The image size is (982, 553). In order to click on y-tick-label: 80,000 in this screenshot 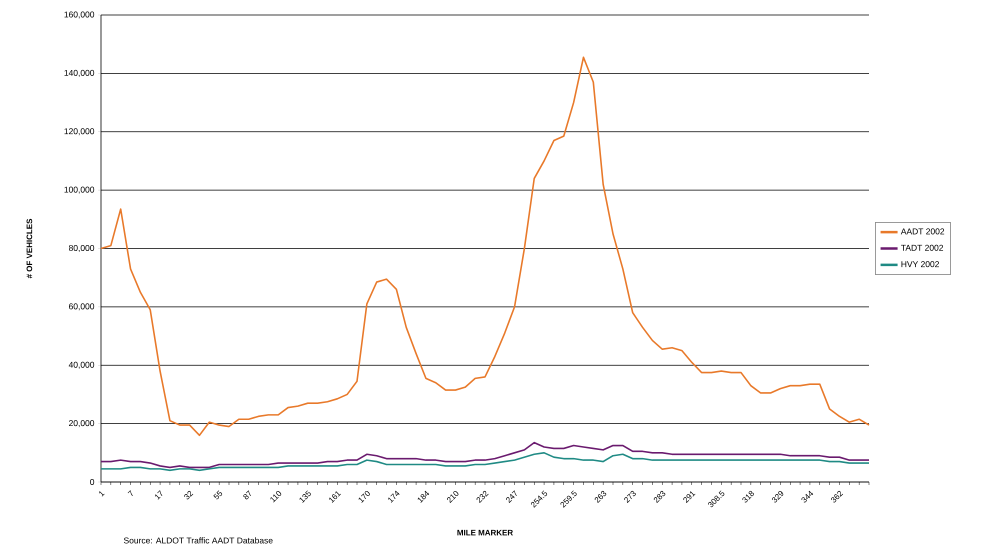, I will do `click(81, 248)`.